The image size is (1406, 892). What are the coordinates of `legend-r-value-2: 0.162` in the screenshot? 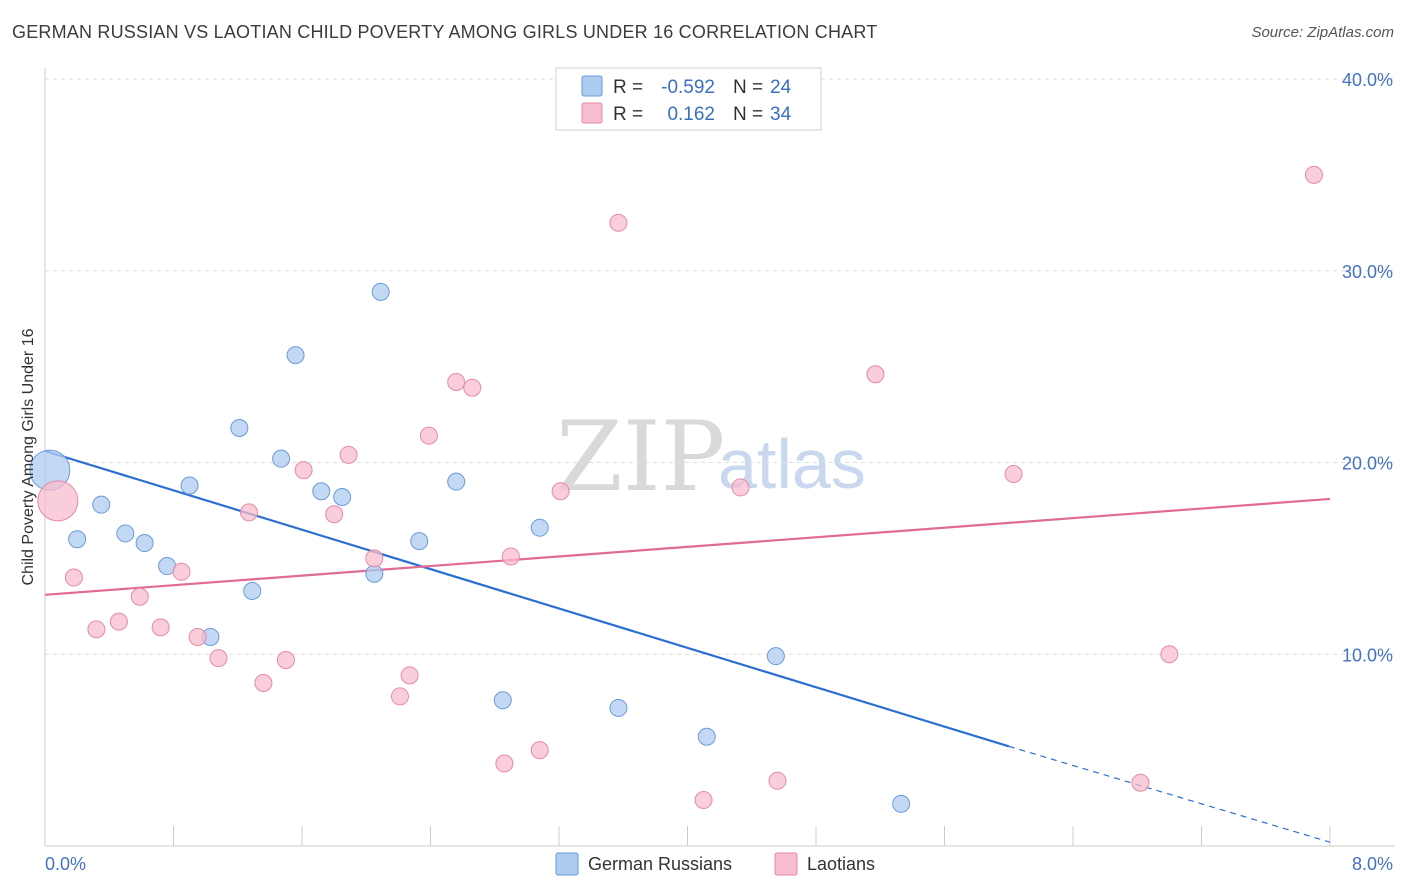 It's located at (691, 114).